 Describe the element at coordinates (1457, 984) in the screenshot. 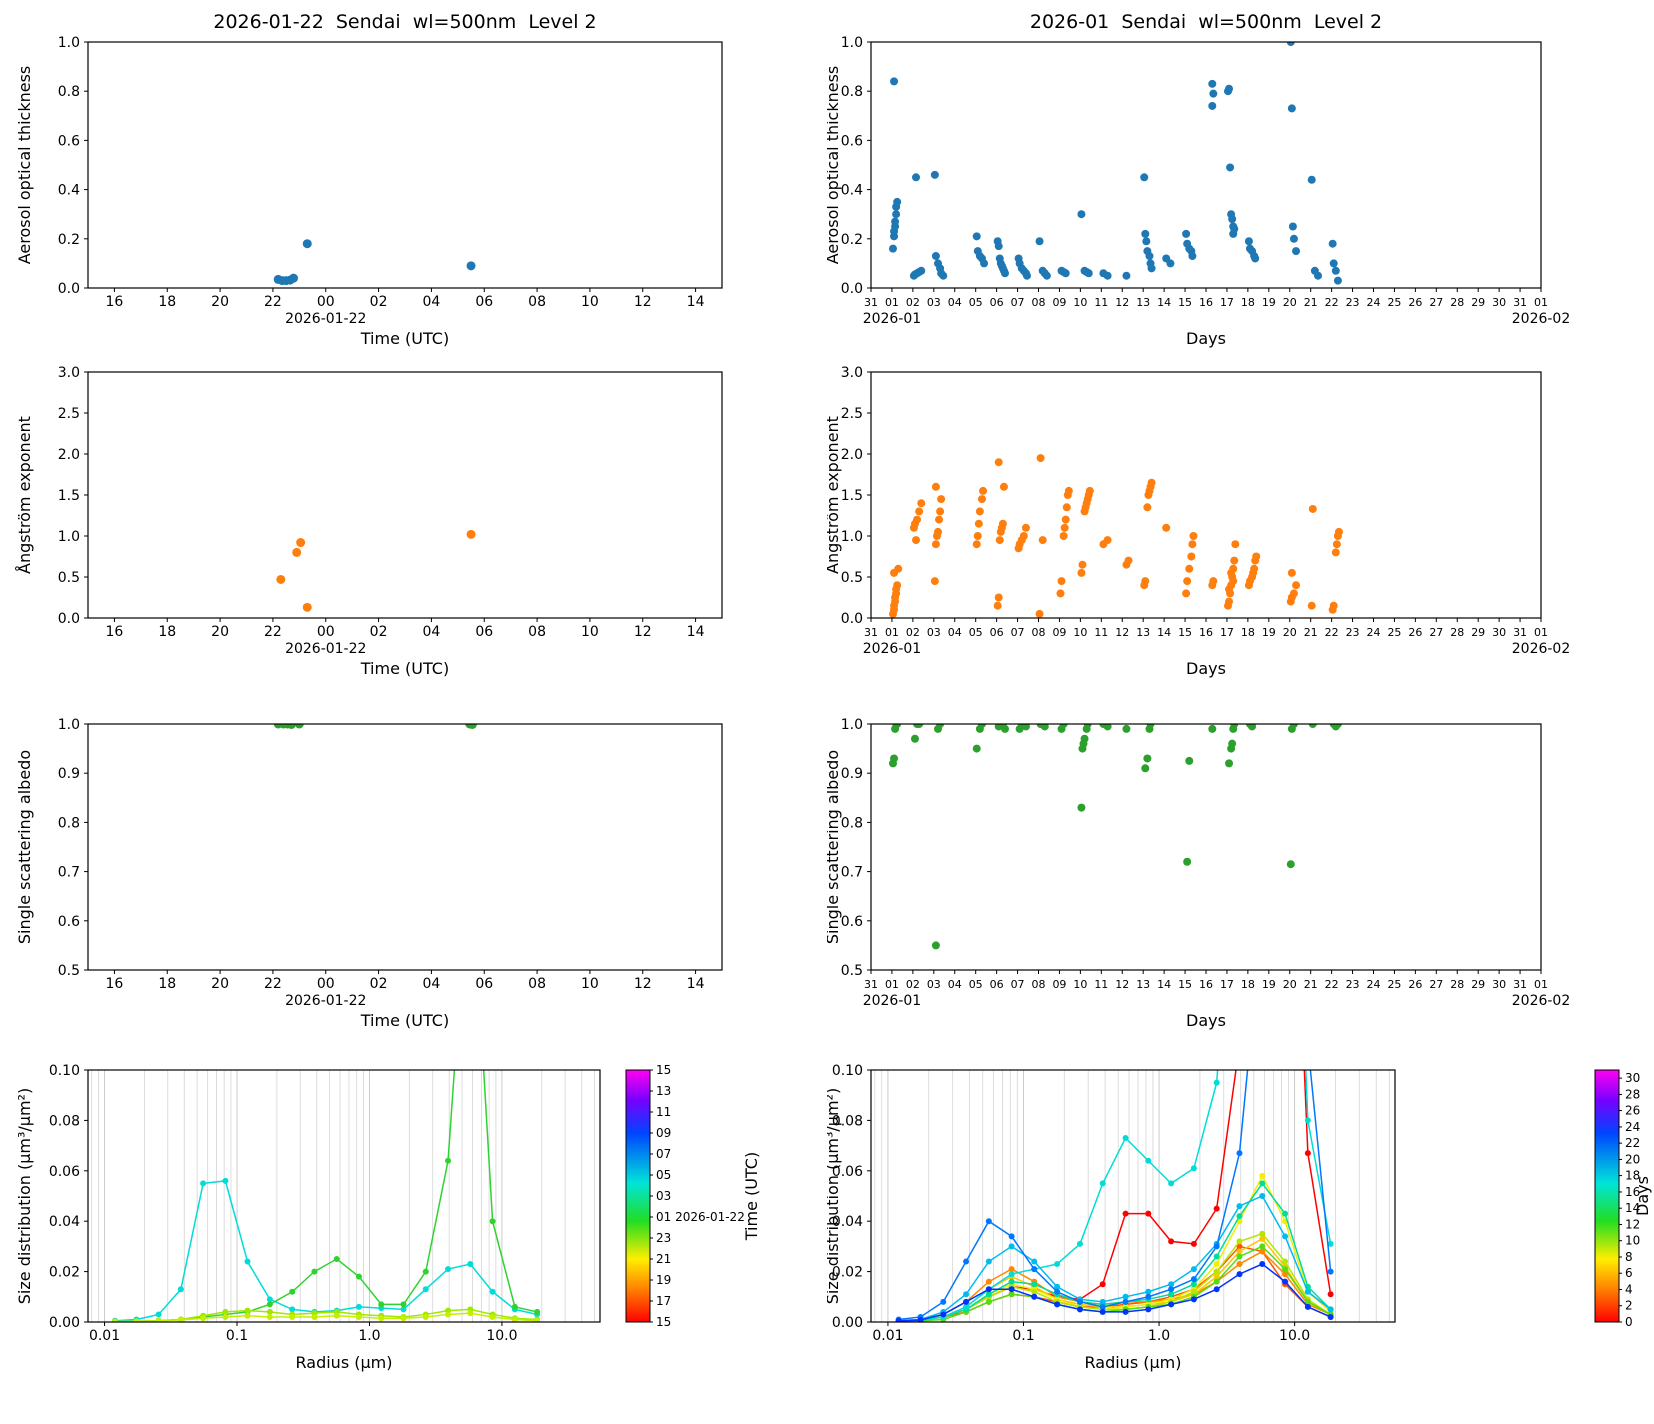

I see `x-tick-label: 28` at that location.